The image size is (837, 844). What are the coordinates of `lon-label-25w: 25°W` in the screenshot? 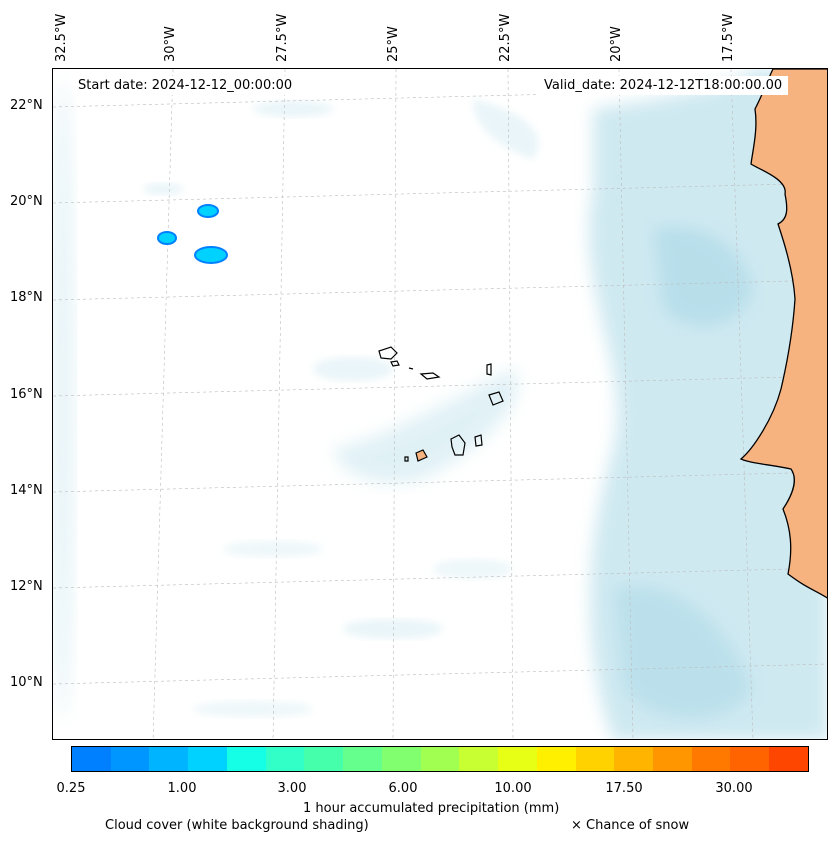 It's located at (393, 44).